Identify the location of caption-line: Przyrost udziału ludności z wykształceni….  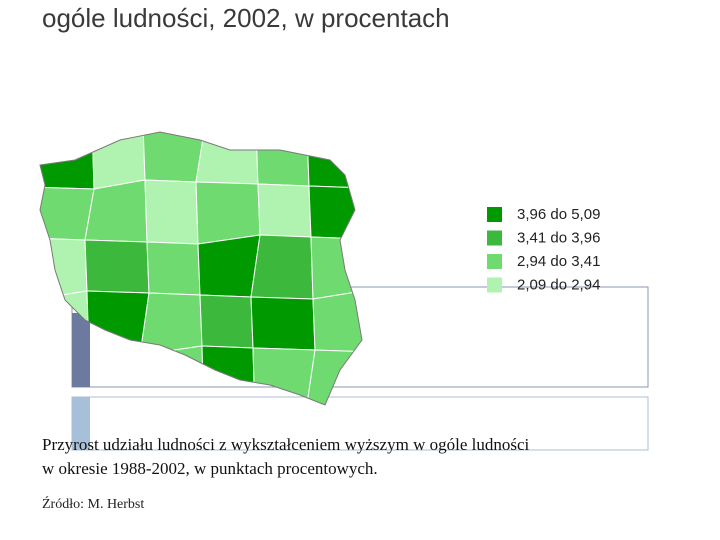
(285, 444).